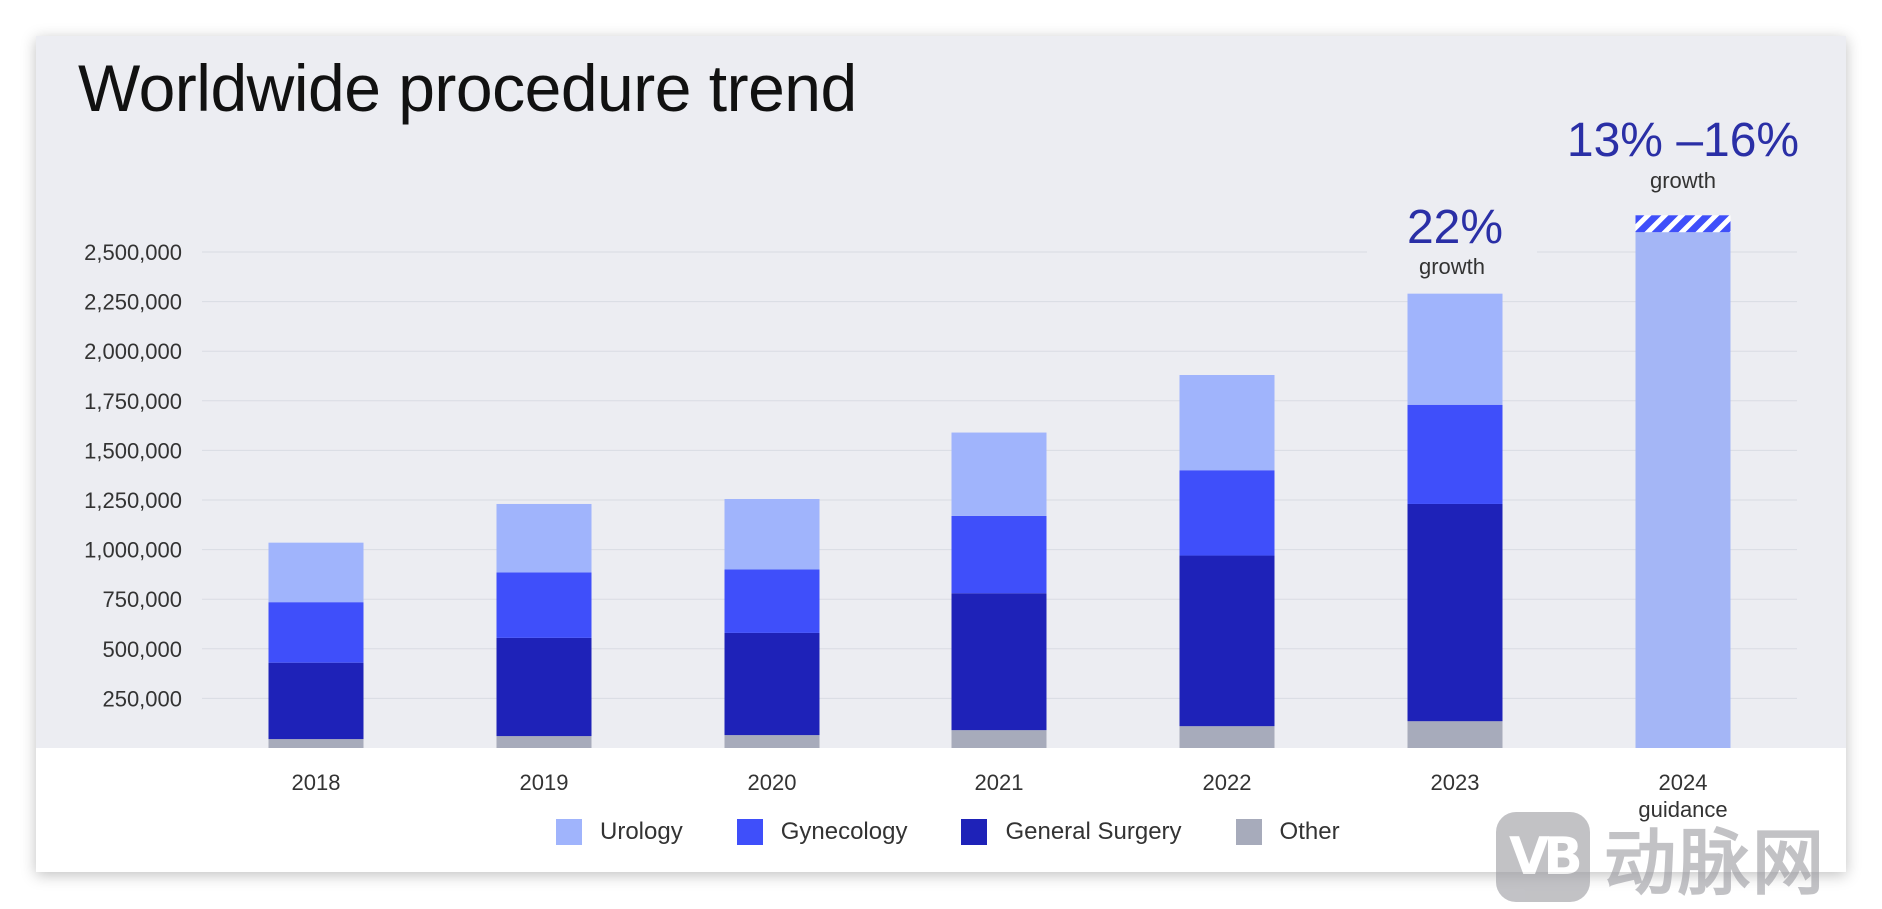 The width and height of the screenshot is (1882, 909). What do you see at coordinates (142, 599) in the screenshot?
I see `y-tick-label: 750,000` at bounding box center [142, 599].